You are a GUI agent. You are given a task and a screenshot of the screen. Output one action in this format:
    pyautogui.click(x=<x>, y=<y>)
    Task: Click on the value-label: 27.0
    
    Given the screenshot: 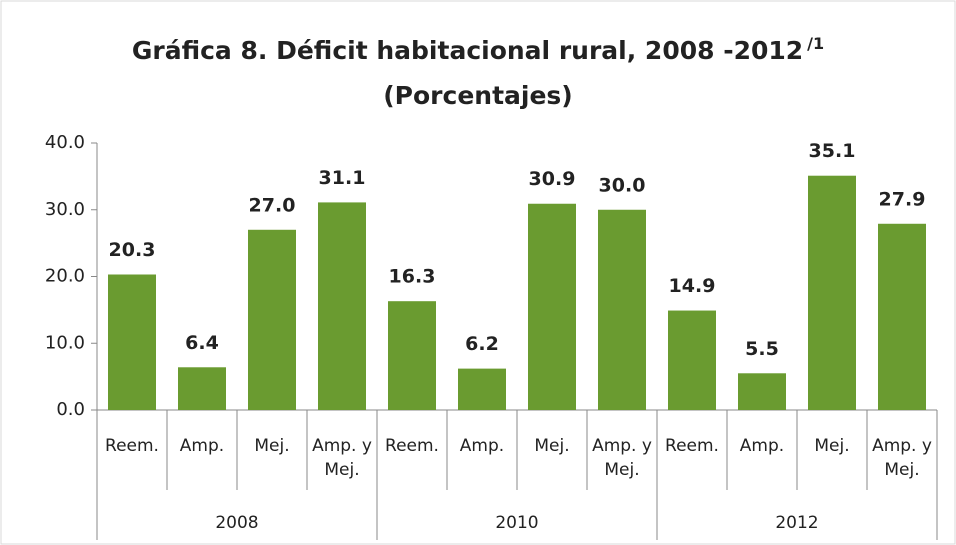 What is the action you would take?
    pyautogui.click(x=272, y=205)
    